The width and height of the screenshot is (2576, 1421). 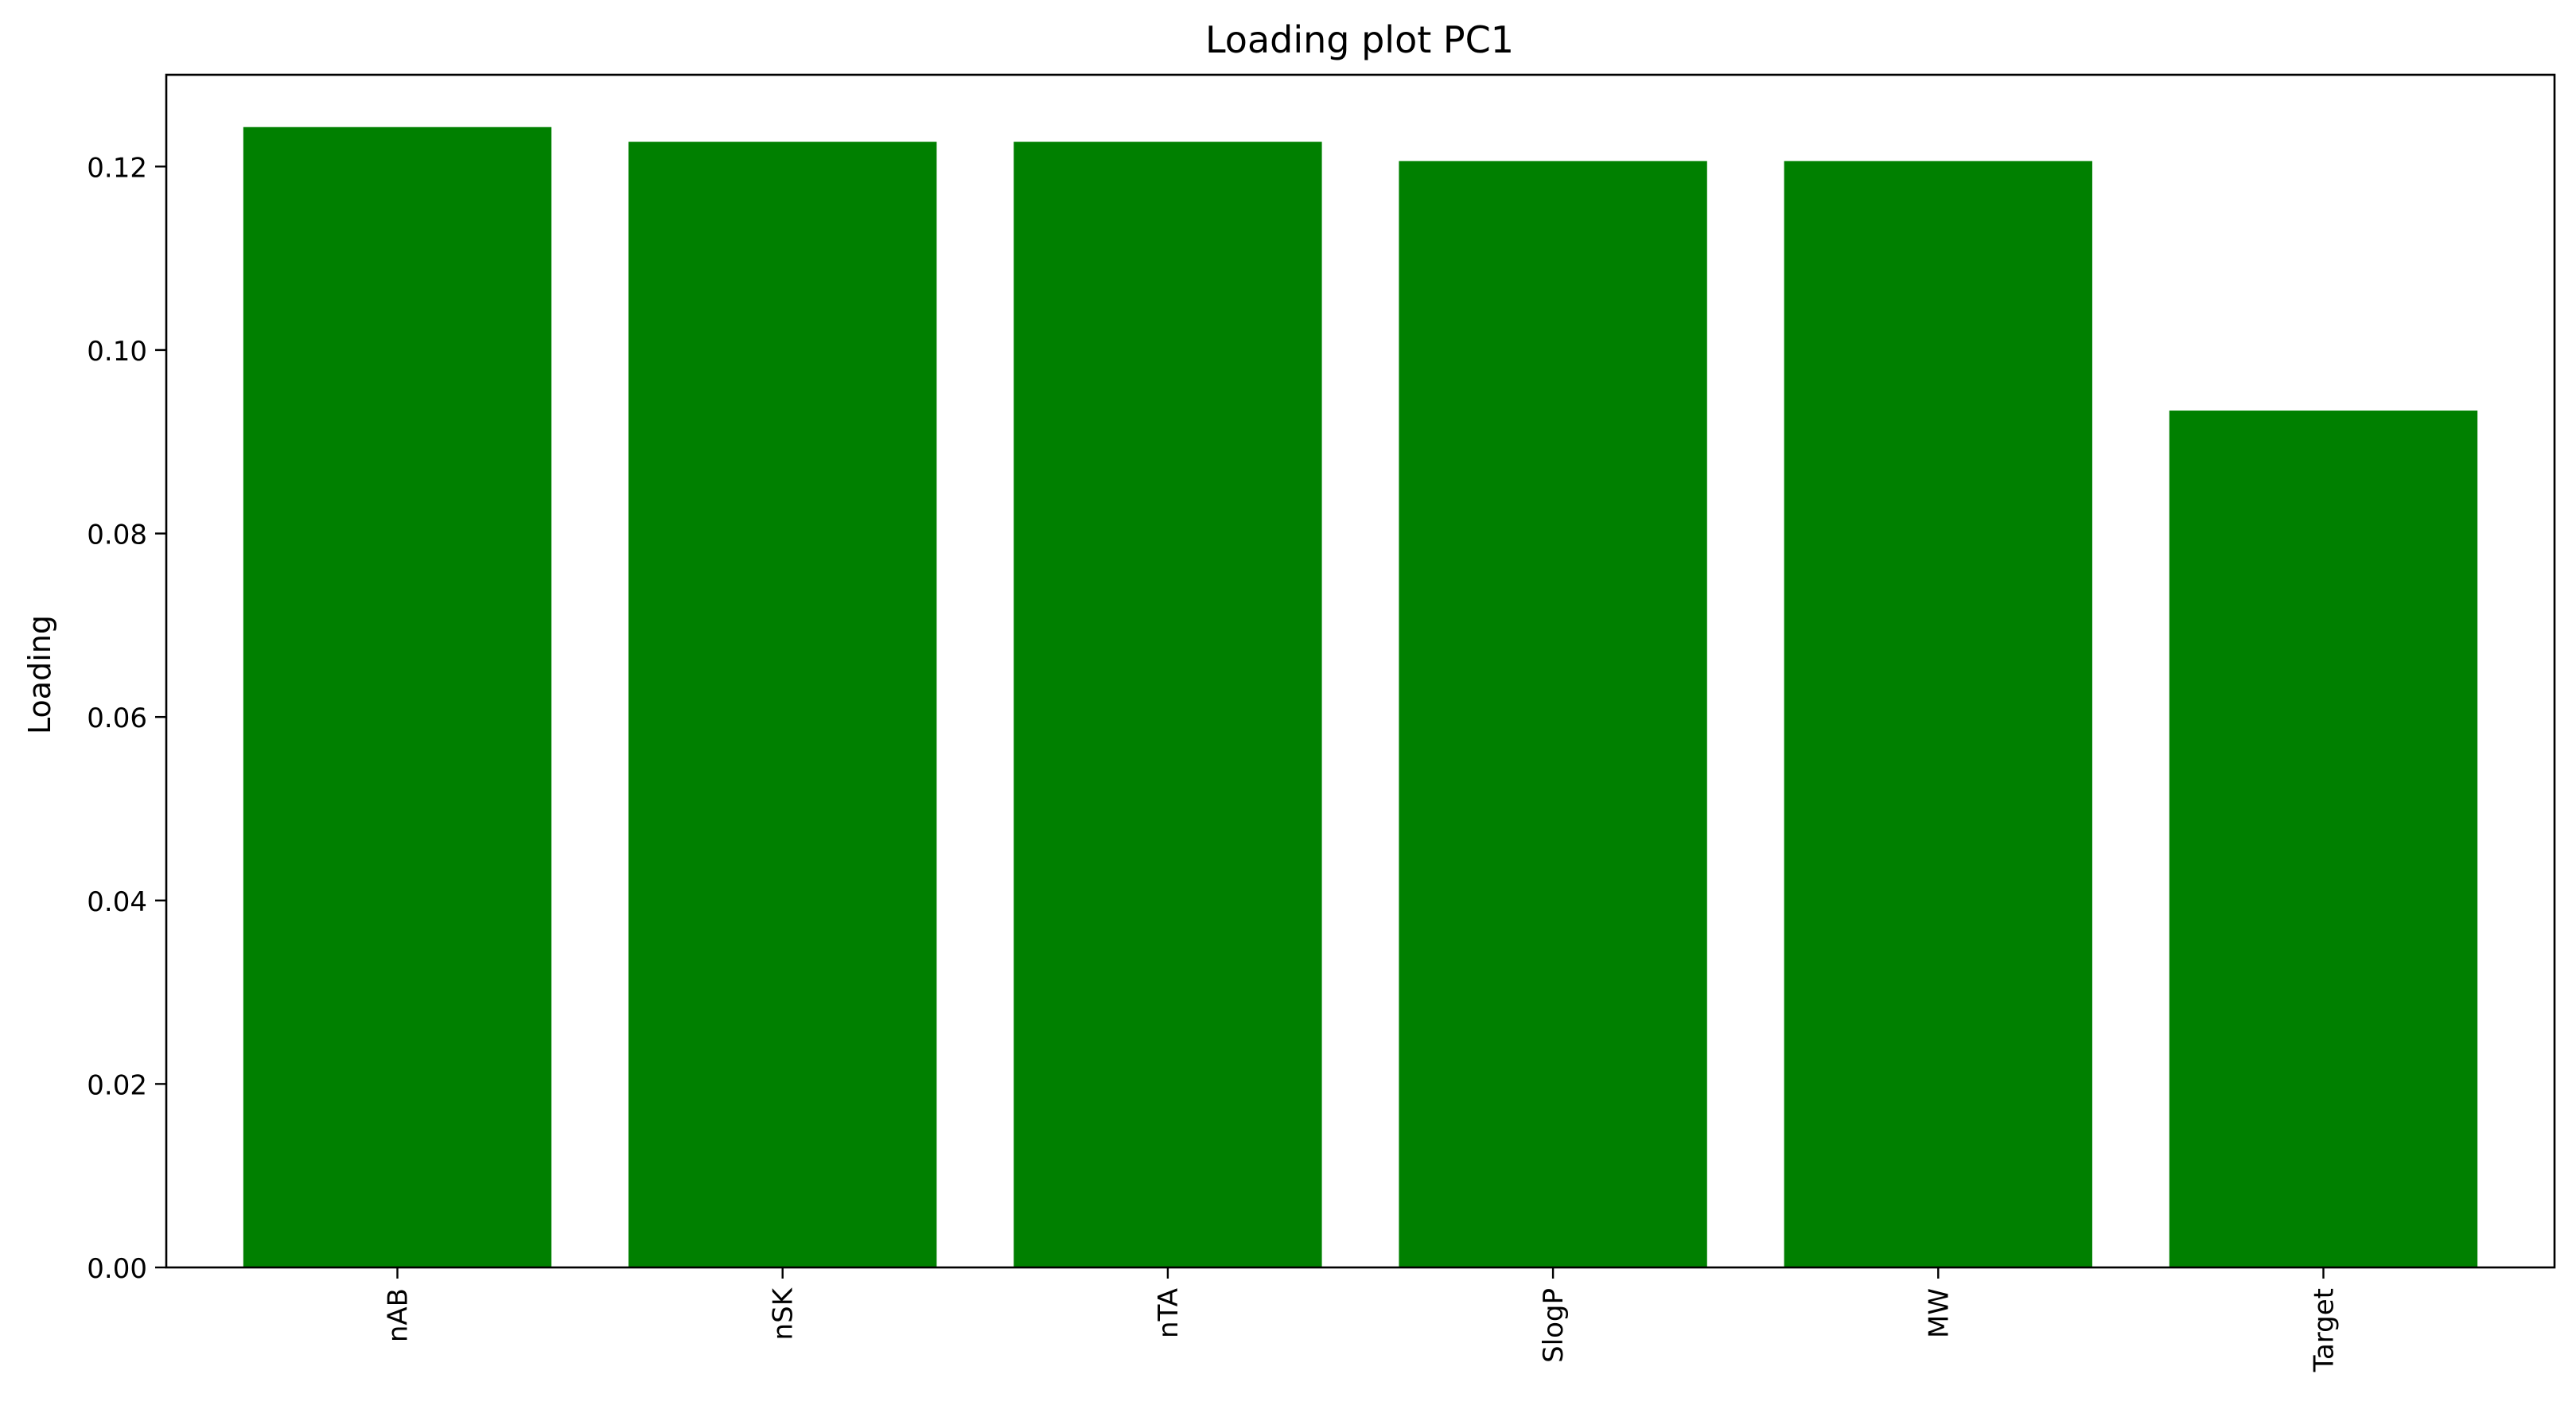 What do you see at coordinates (1553, 714) in the screenshot?
I see `bar-slogp` at bounding box center [1553, 714].